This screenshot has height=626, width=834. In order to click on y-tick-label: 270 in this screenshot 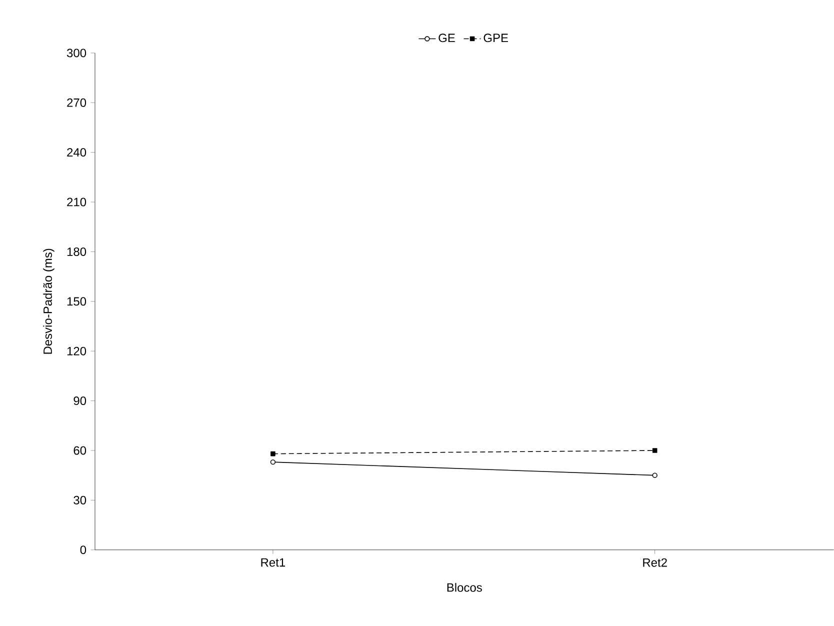, I will do `click(76, 103)`.